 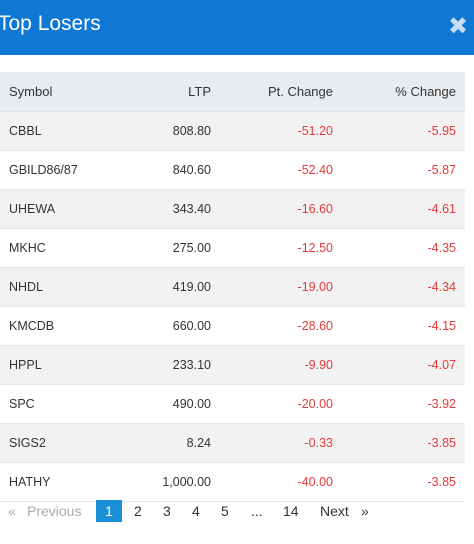 What do you see at coordinates (60, 248) in the screenshot?
I see `cell-symbol: MKHC` at bounding box center [60, 248].